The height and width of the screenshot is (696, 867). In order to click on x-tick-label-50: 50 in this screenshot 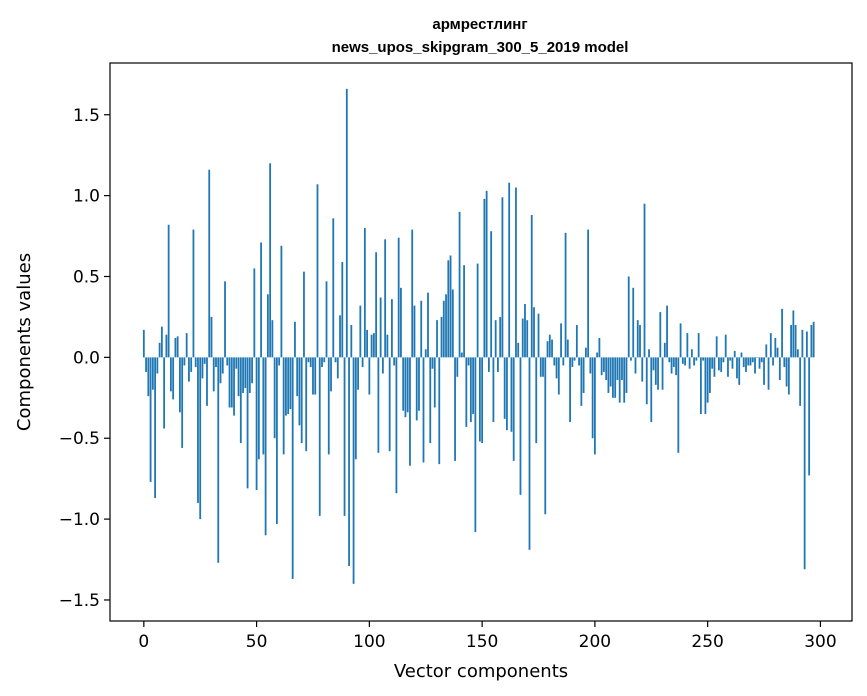, I will do `click(257, 642)`.